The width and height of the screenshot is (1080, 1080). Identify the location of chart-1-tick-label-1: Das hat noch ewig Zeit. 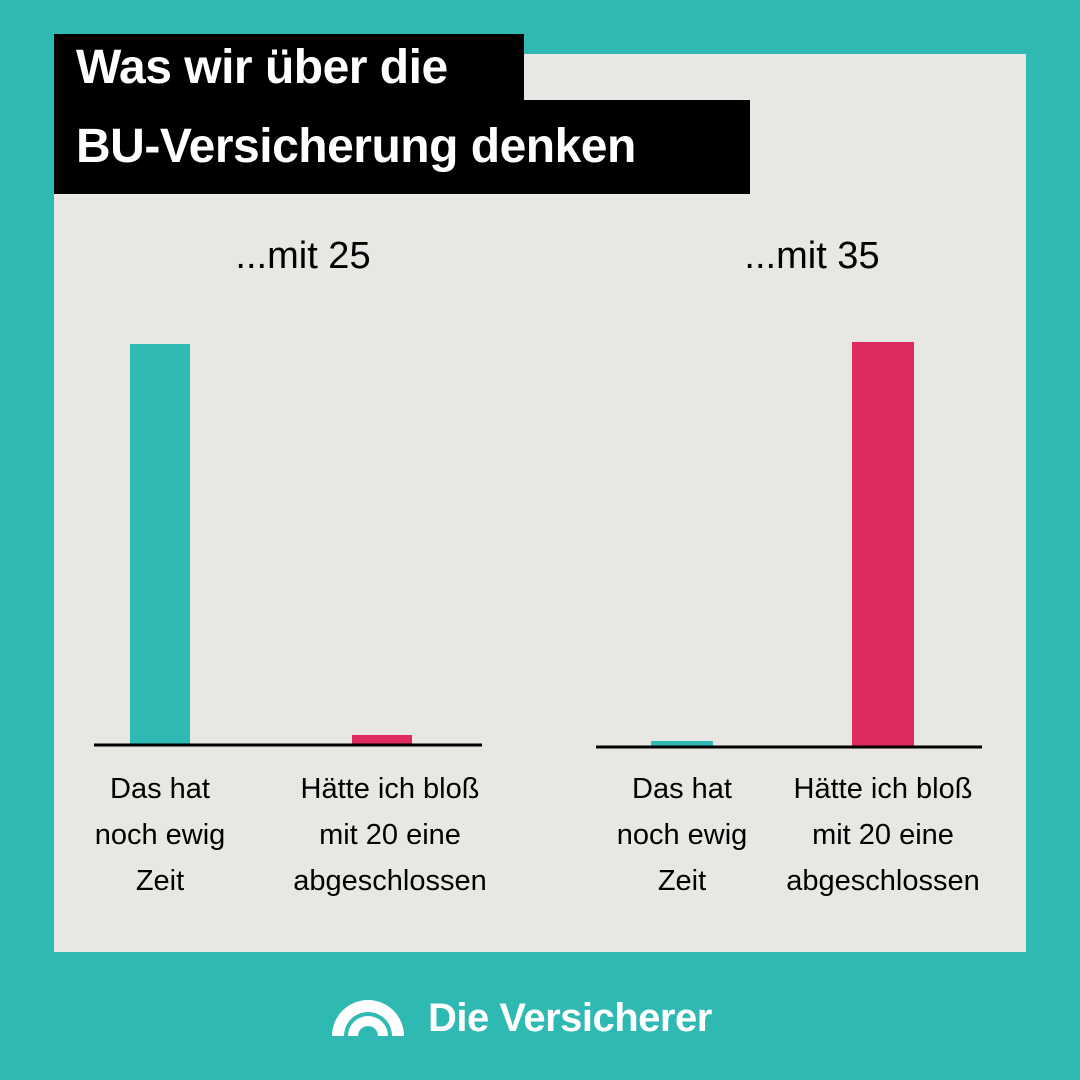
(160, 835).